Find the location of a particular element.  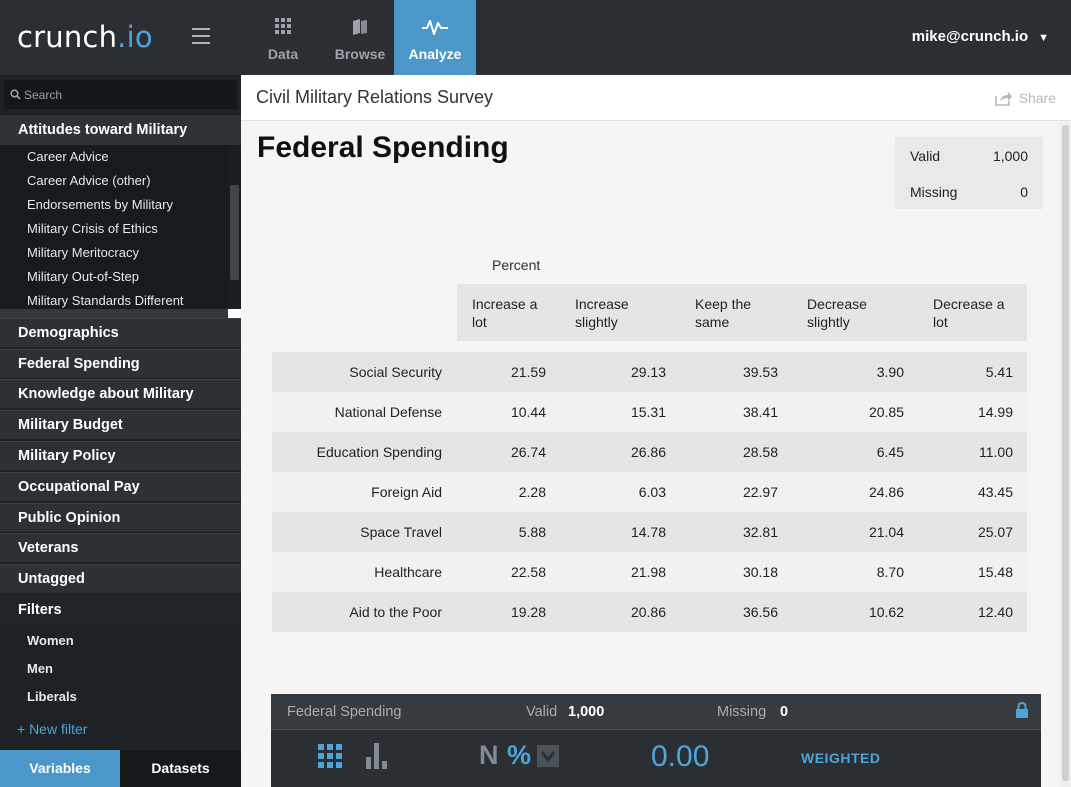

row-label: Social Security is located at coordinates (364, 372).